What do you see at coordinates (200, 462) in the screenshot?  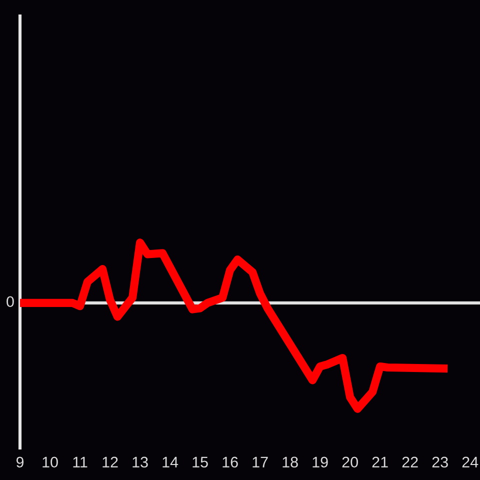 I see `x-tick-label: 15` at bounding box center [200, 462].